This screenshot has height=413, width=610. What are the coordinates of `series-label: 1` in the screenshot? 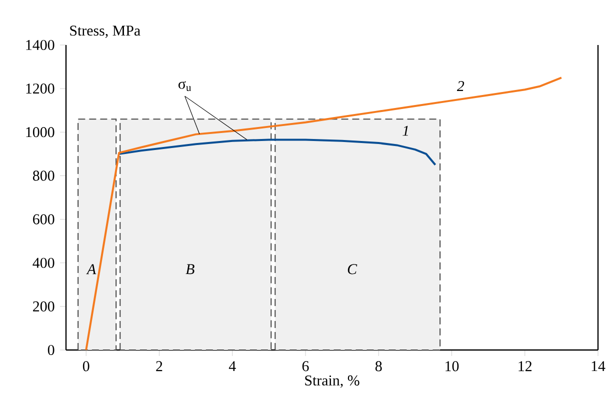 It's located at (405, 131).